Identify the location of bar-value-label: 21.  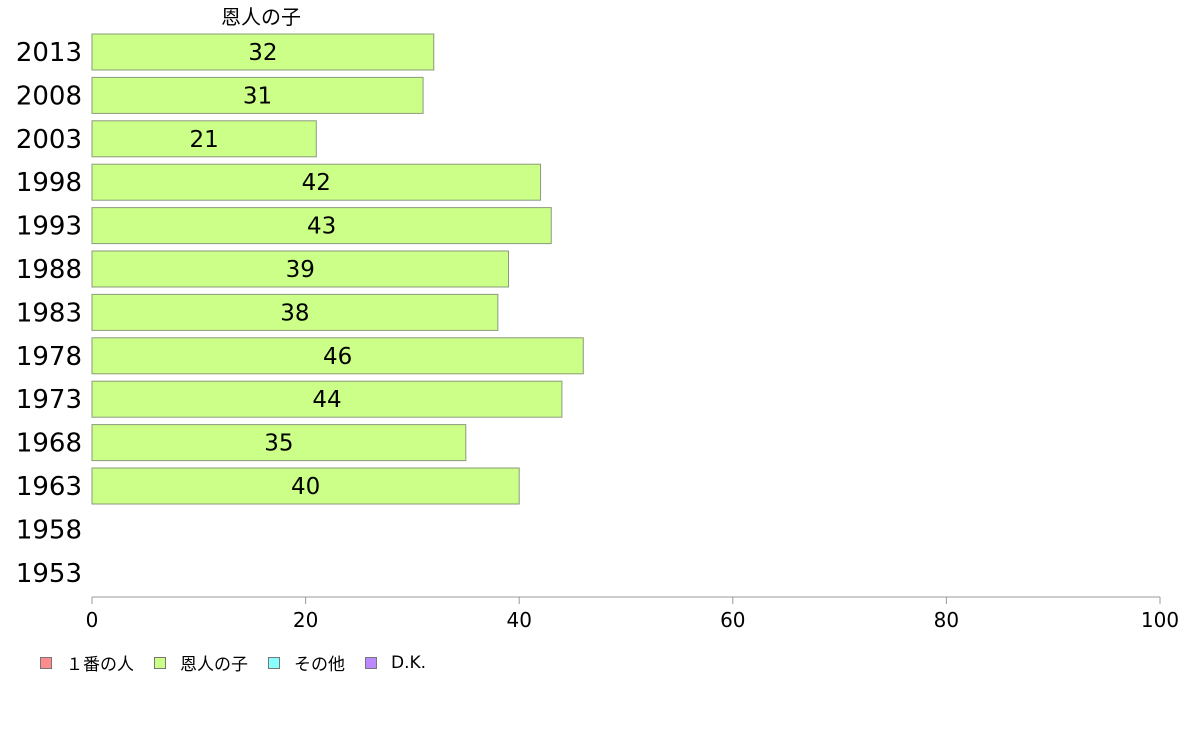
(203, 140).